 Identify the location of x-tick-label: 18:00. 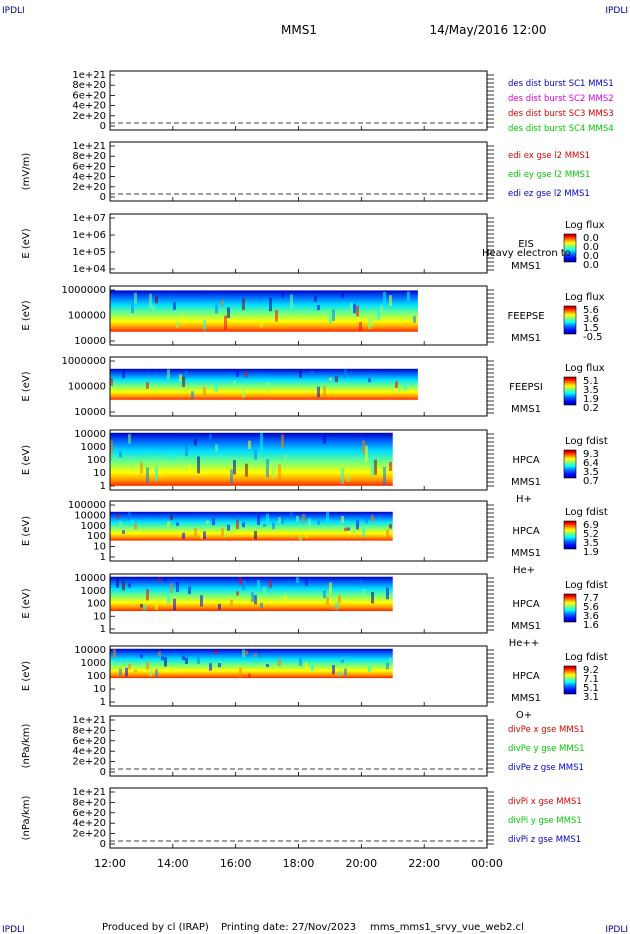
(299, 863).